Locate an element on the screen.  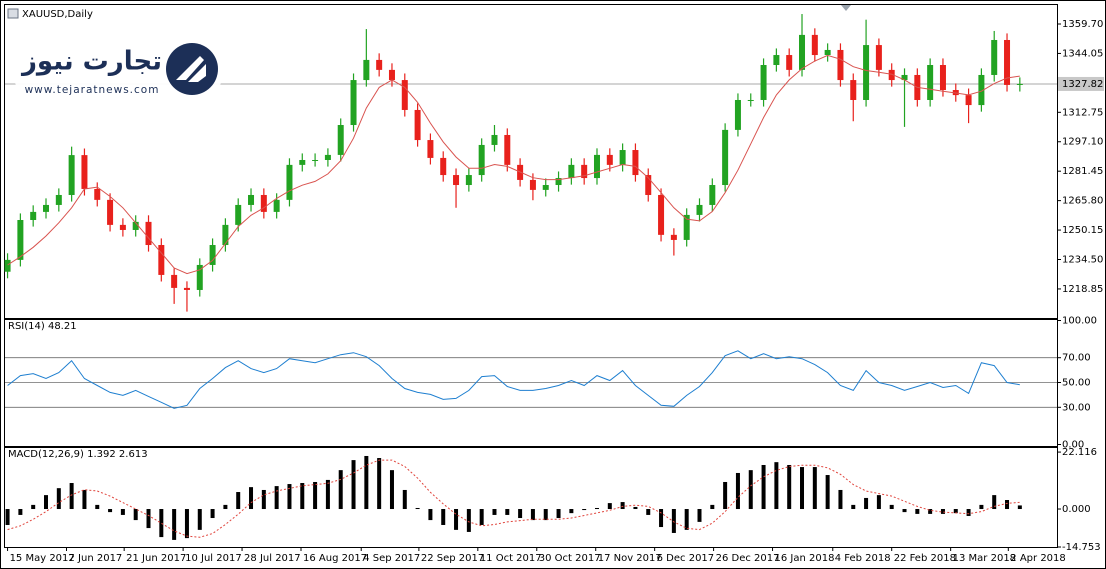
macd-signal-line is located at coordinates (513, 498).